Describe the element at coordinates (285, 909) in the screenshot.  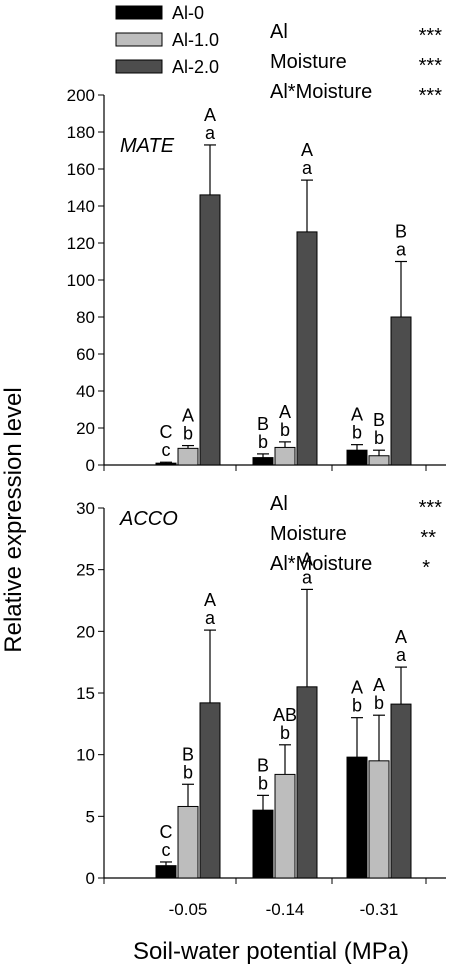
I see `x-tick-label-2: -0.14` at that location.